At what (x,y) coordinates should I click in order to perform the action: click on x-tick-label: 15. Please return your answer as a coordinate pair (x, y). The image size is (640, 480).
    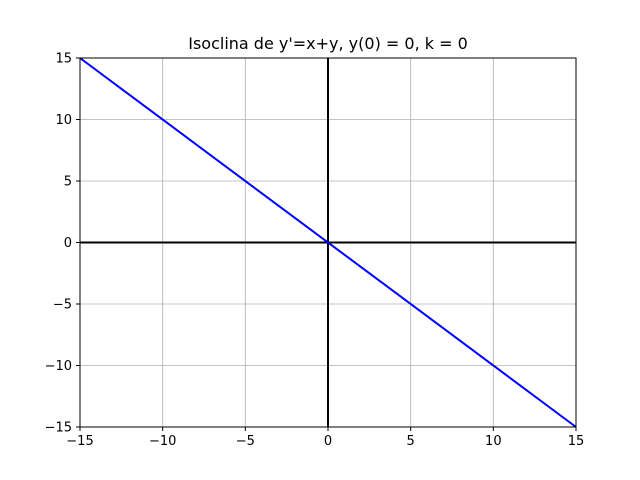
    Looking at the image, I should click on (576, 441).